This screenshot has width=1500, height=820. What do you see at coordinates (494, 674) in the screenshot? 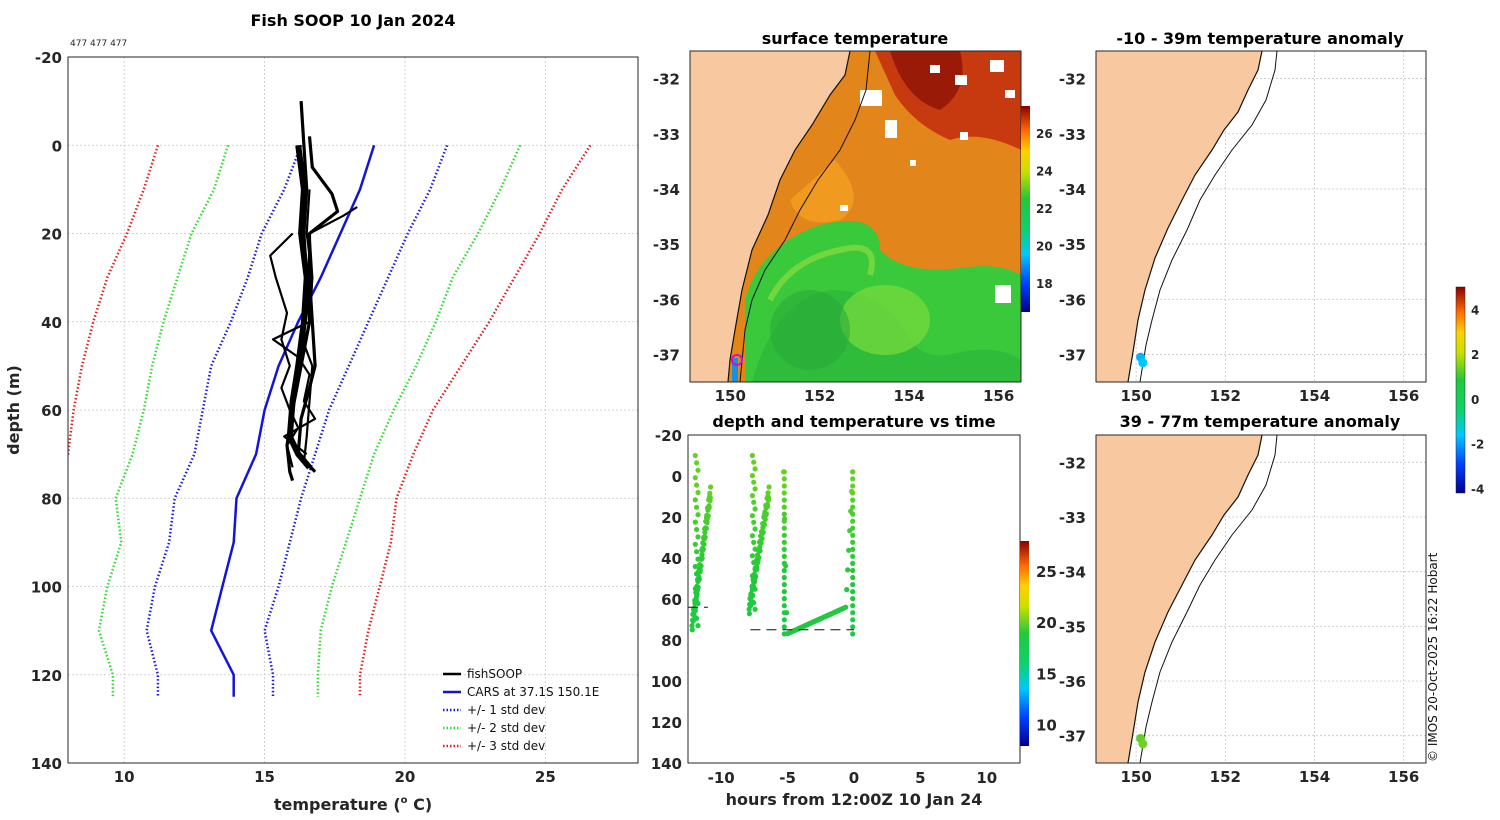
I see `legend-label-fishsoop: fishSOOP` at bounding box center [494, 674].